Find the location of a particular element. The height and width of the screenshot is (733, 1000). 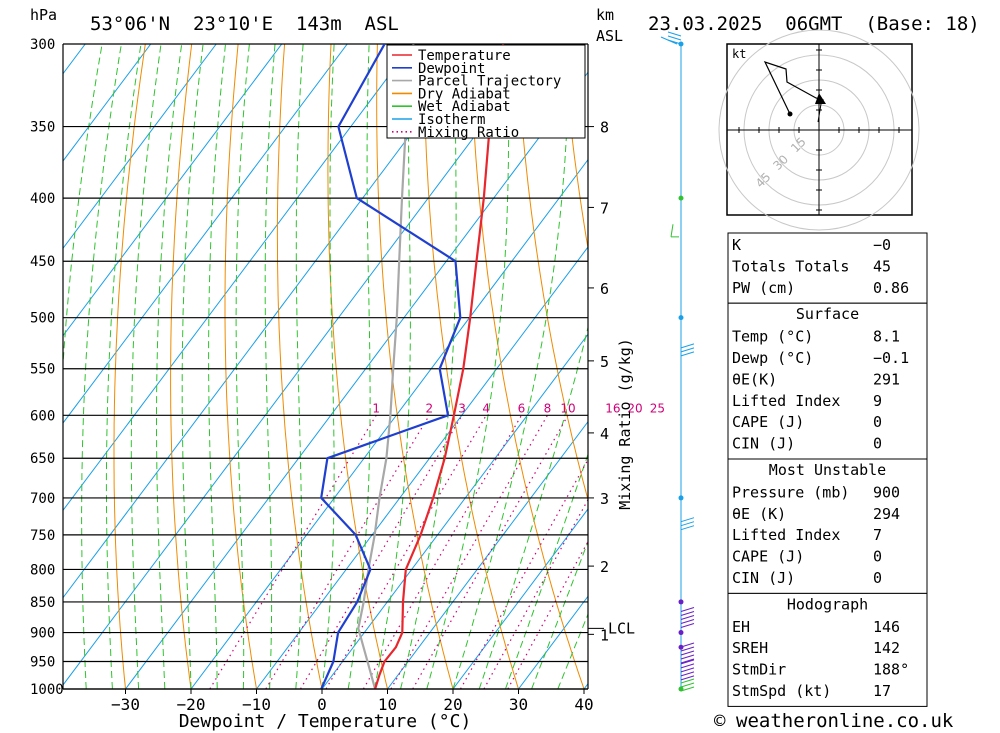

surface-table-row-value: 0 is located at coordinates (877, 444).